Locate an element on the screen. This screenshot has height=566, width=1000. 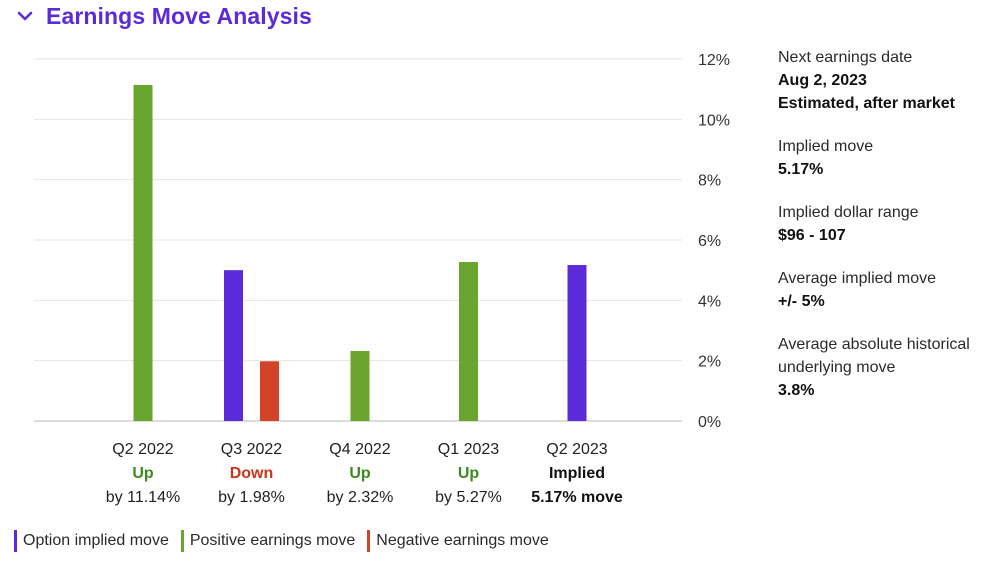
legend-item-implied: Option implied move is located at coordinates (91, 541).